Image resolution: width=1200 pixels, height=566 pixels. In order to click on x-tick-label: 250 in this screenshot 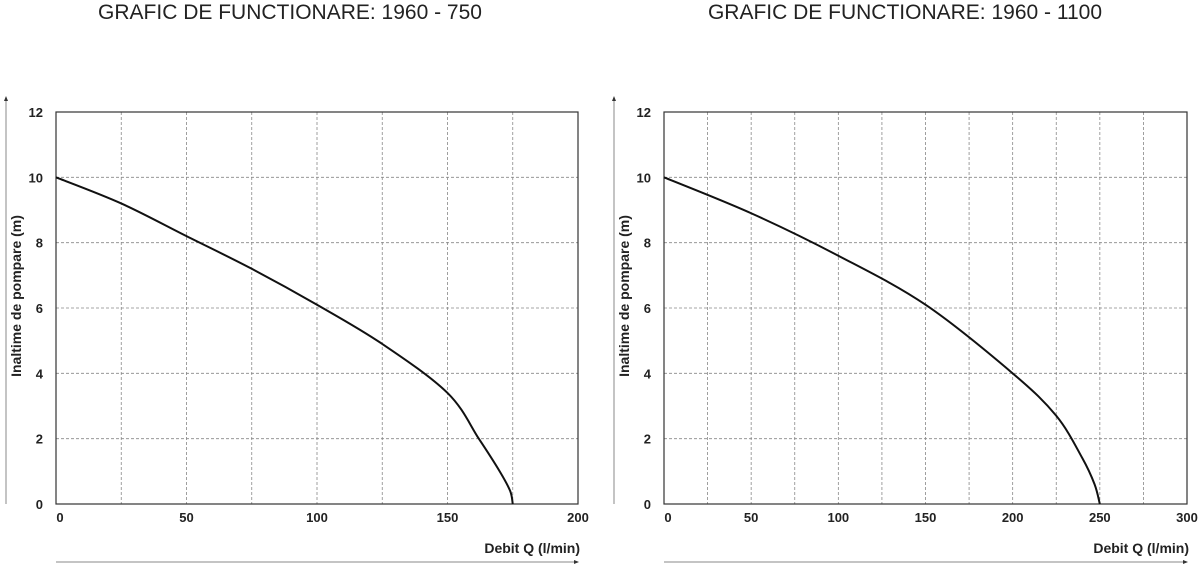, I will do `click(1100, 517)`.